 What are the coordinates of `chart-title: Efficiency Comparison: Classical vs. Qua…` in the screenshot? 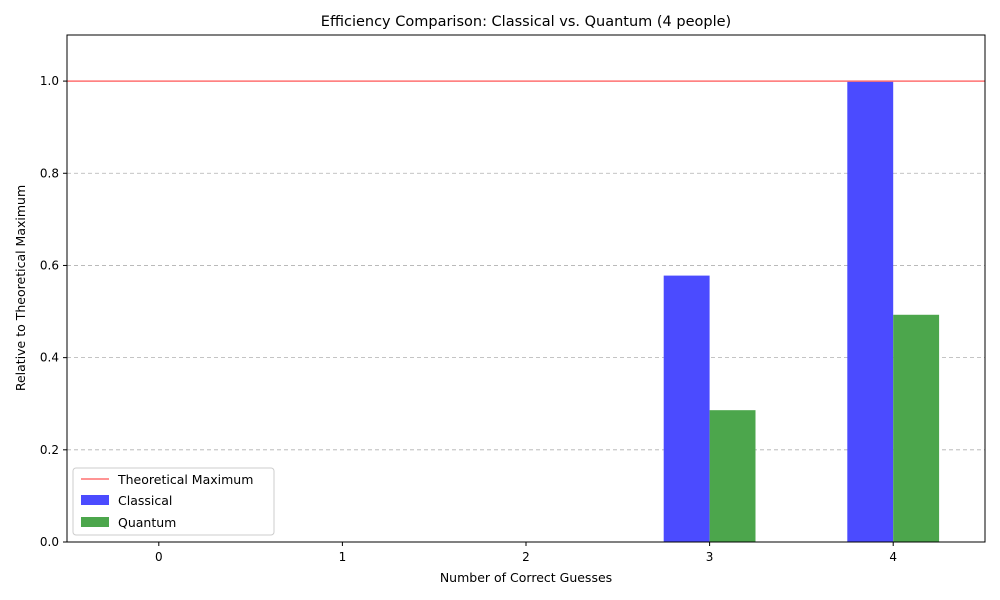 It's located at (526, 22).